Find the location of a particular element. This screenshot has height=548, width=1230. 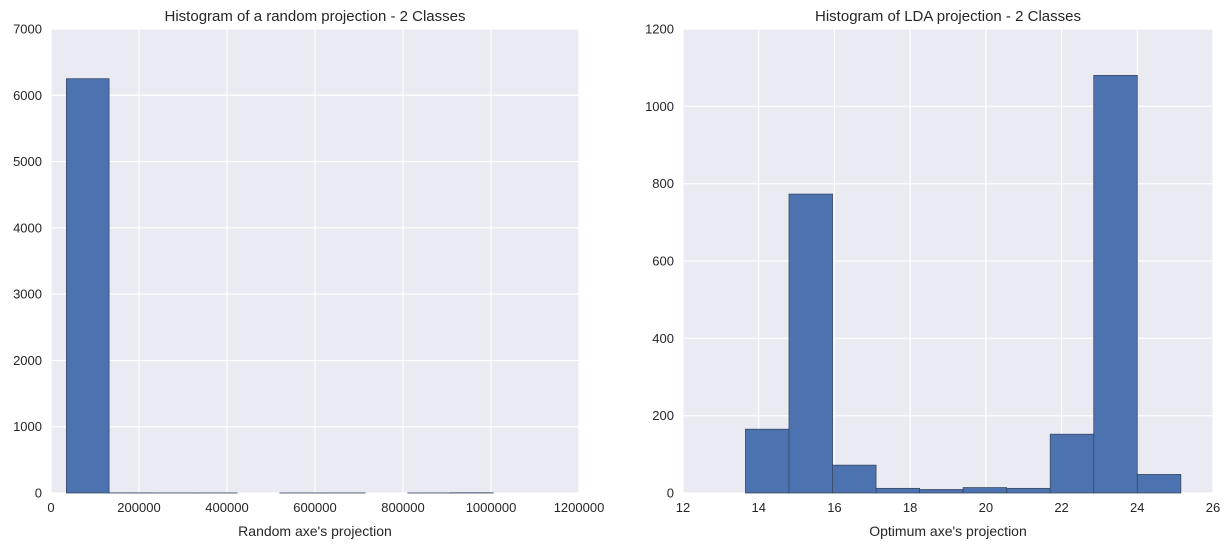

y-tick-label: 4000 is located at coordinates (27, 227).